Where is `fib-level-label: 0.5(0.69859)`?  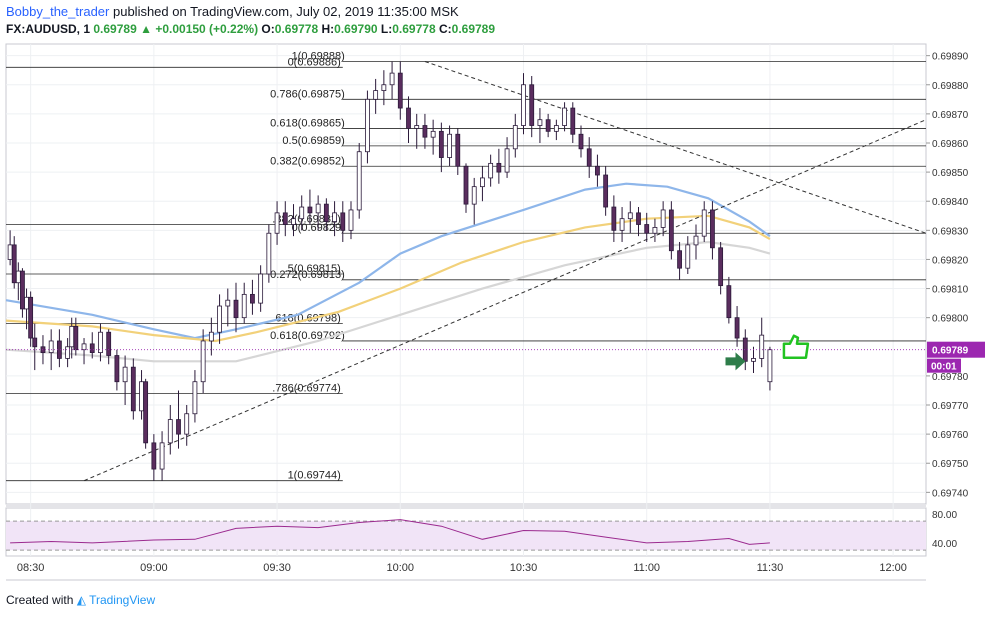 fib-level-label: 0.5(0.69859) is located at coordinates (313, 141).